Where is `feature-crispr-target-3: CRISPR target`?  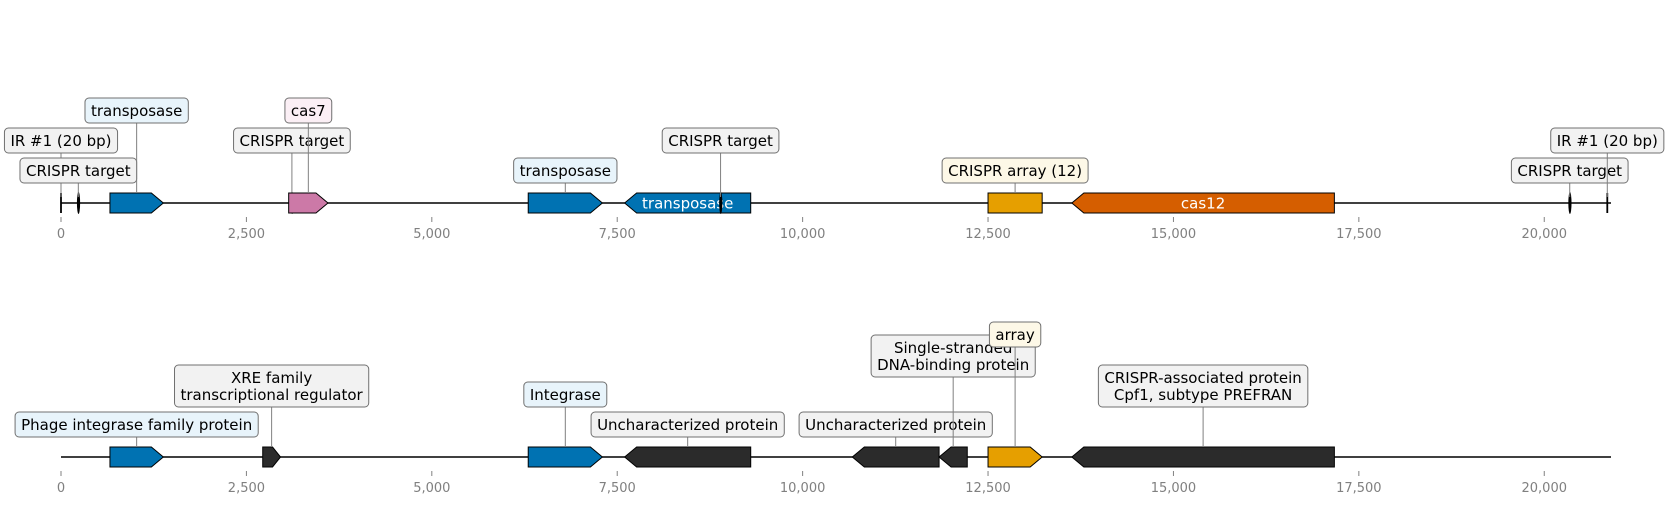 feature-crispr-target-3: CRISPR target is located at coordinates (720, 170).